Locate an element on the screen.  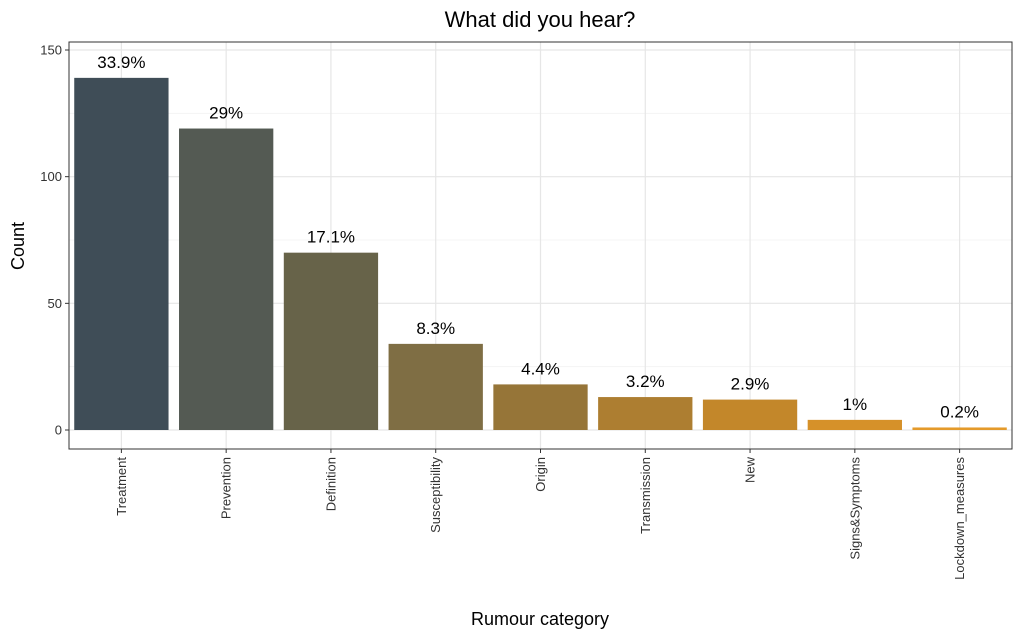
x-tick-label: Transmission is located at coordinates (645, 495).